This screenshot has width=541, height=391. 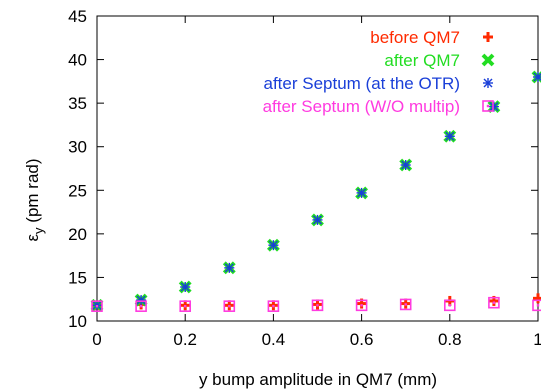 I want to click on y-tick-label: 35, so click(x=77, y=103).